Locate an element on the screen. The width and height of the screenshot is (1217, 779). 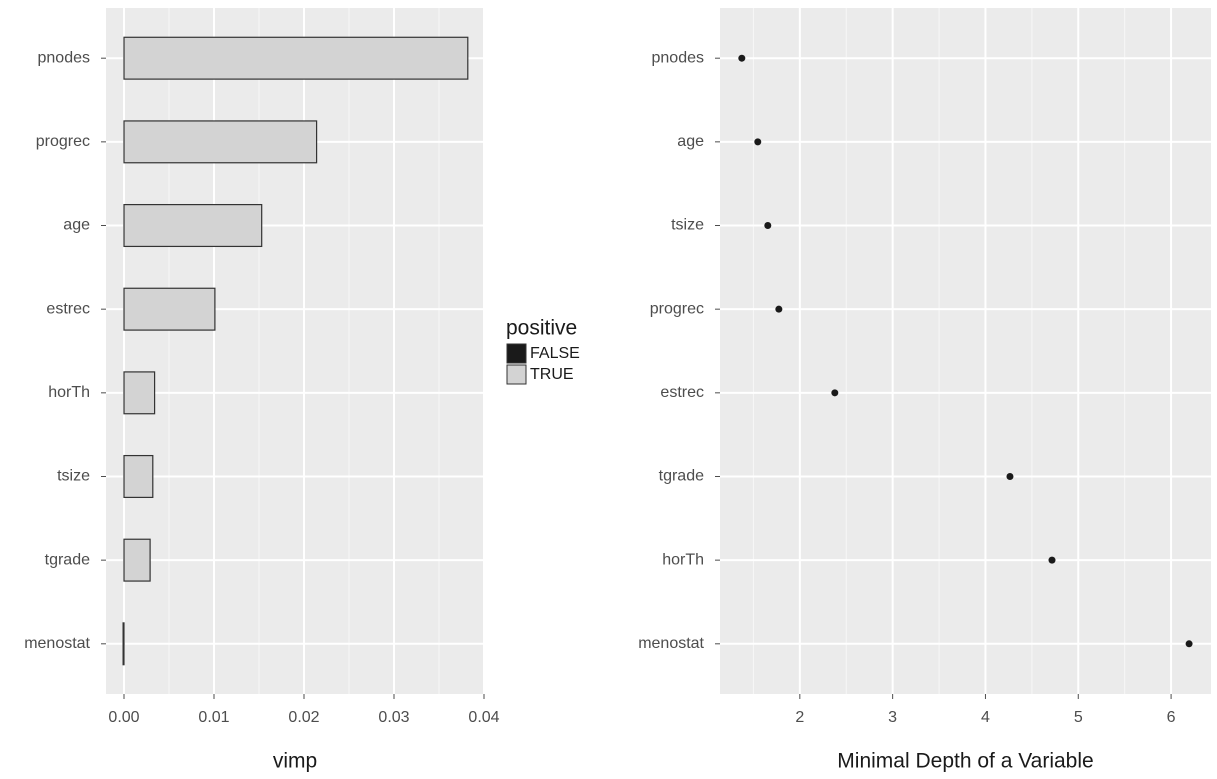
x-axis-title: vimp is located at coordinates (295, 761).